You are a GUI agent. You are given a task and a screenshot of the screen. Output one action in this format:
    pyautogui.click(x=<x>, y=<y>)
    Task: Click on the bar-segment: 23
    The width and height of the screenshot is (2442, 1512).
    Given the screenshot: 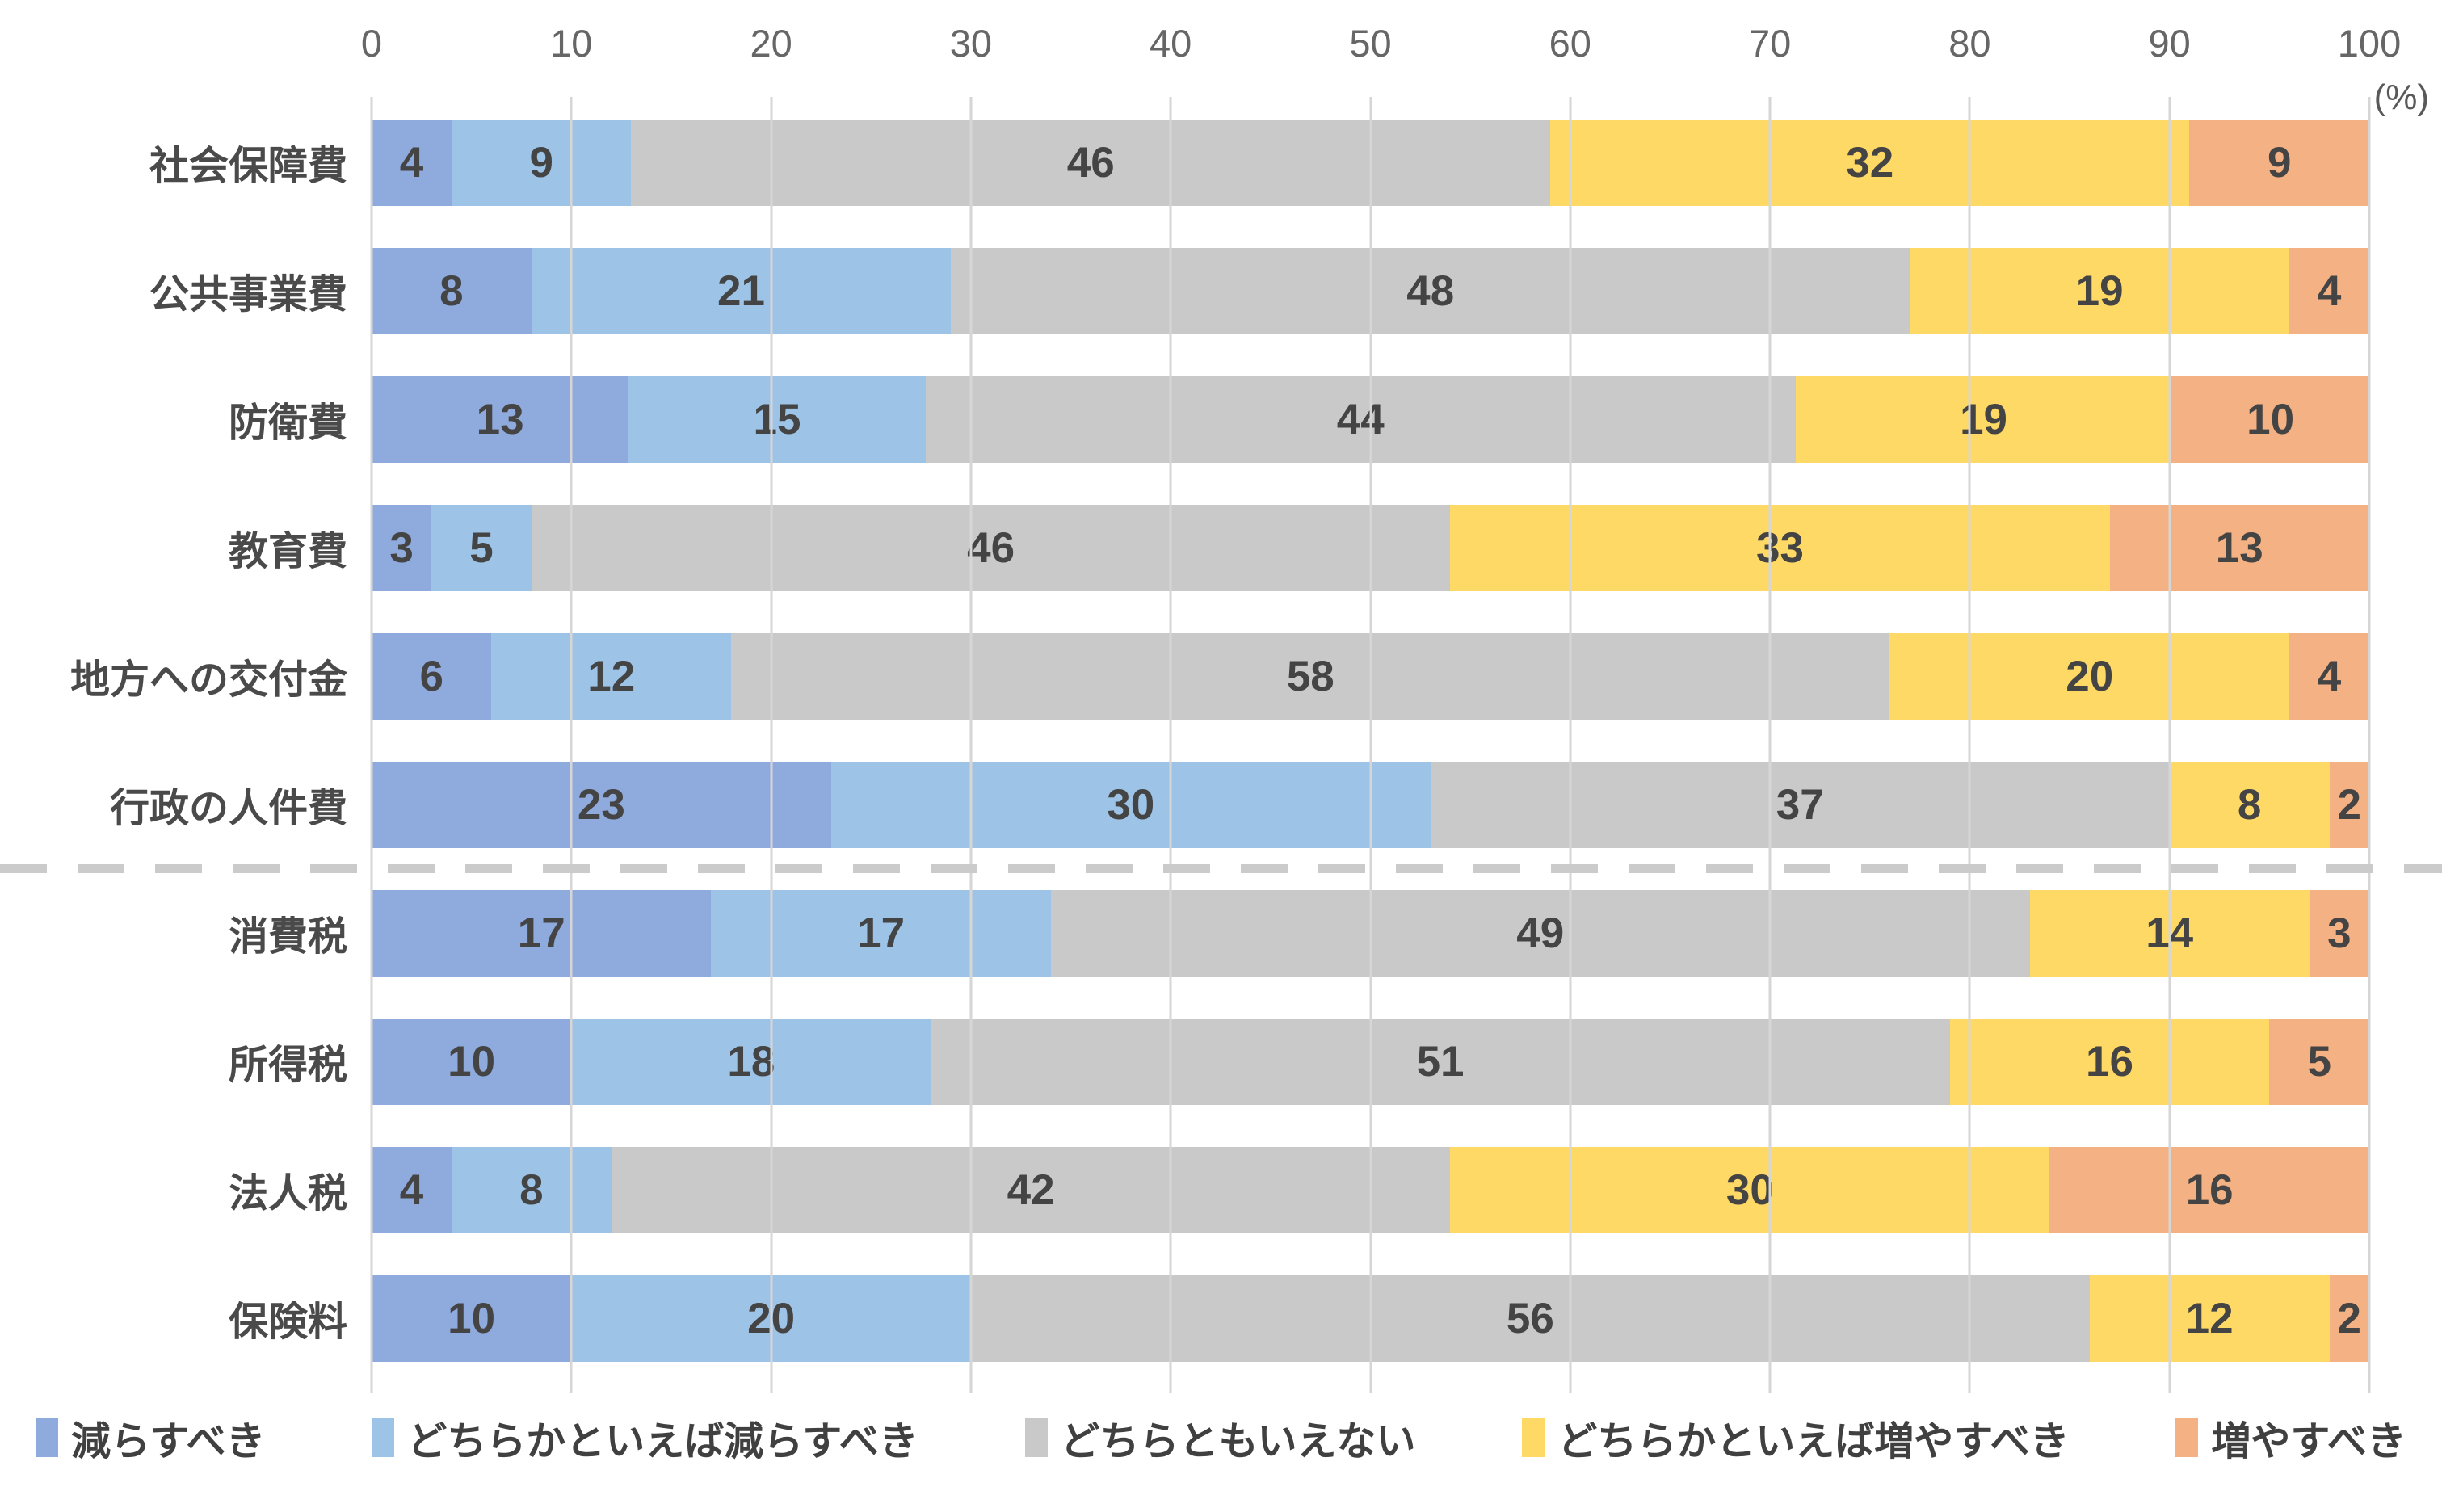 What is the action you would take?
    pyautogui.click(x=601, y=805)
    